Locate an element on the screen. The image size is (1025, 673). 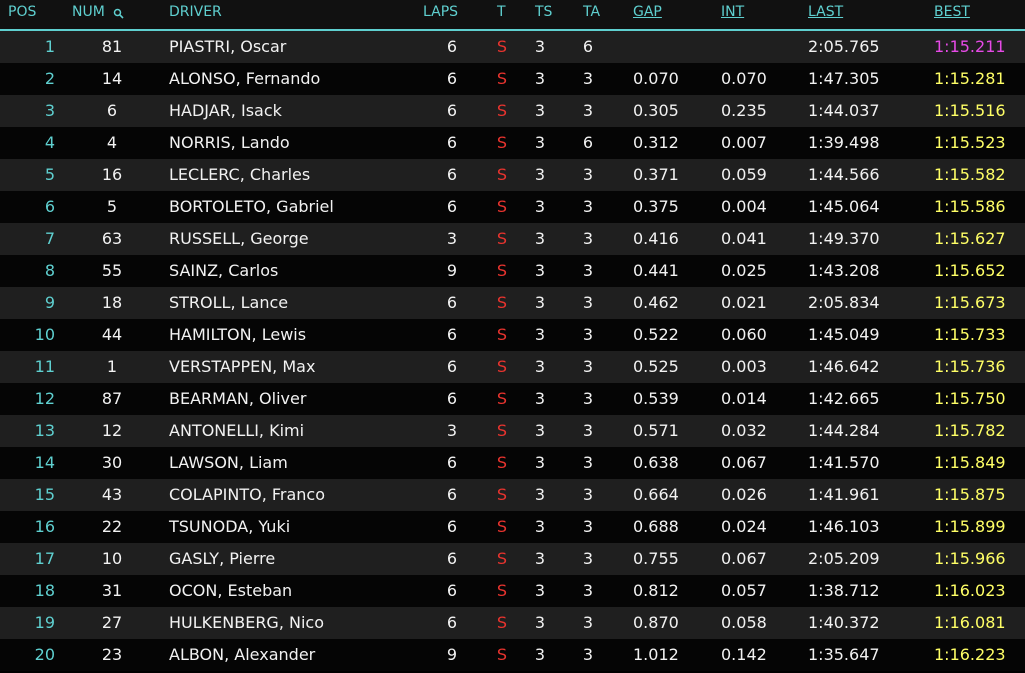
best-lap: 1:15.782 is located at coordinates (970, 430).